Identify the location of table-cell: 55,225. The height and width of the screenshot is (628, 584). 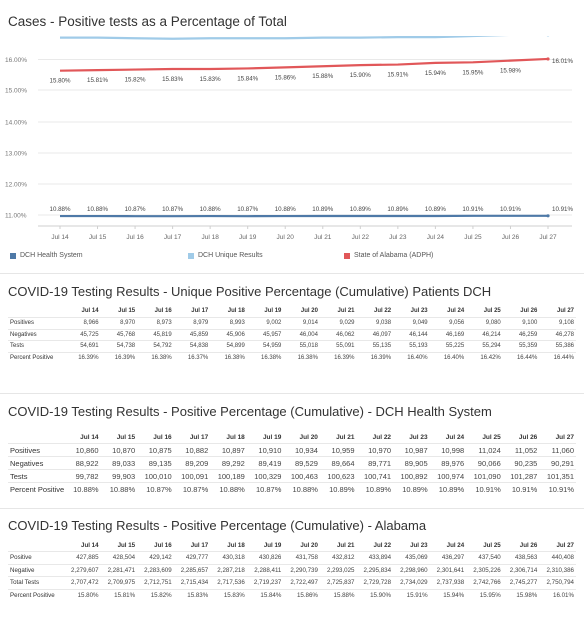
(448, 346).